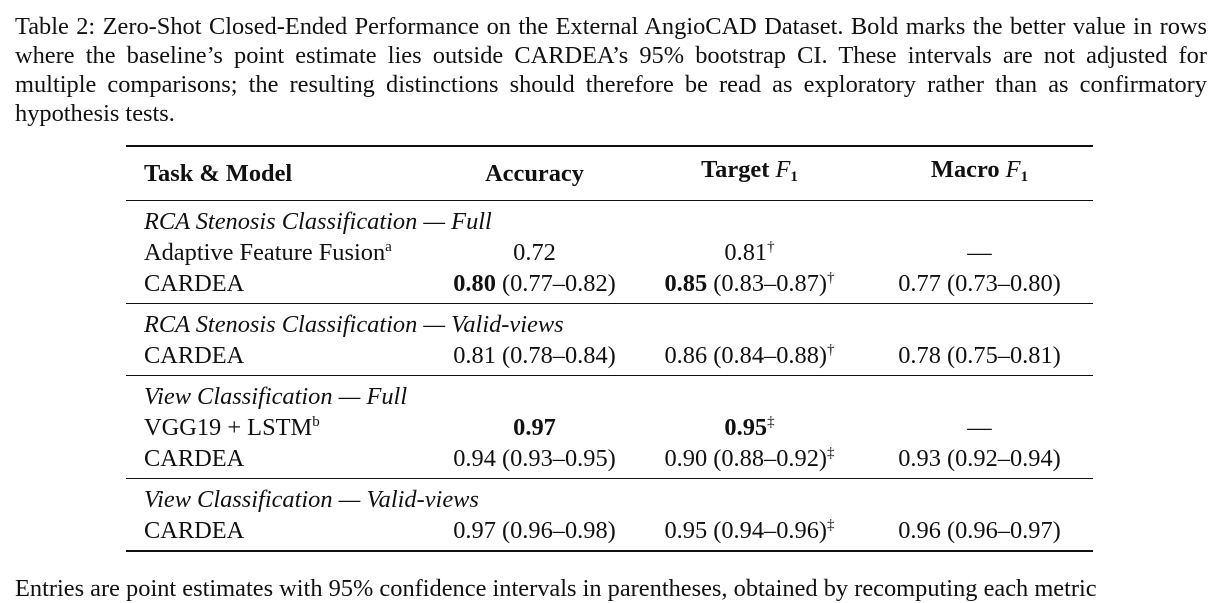 This screenshot has width=1219, height=603. What do you see at coordinates (311, 499) in the screenshot?
I see `group-title: View Classification — Valid-views` at bounding box center [311, 499].